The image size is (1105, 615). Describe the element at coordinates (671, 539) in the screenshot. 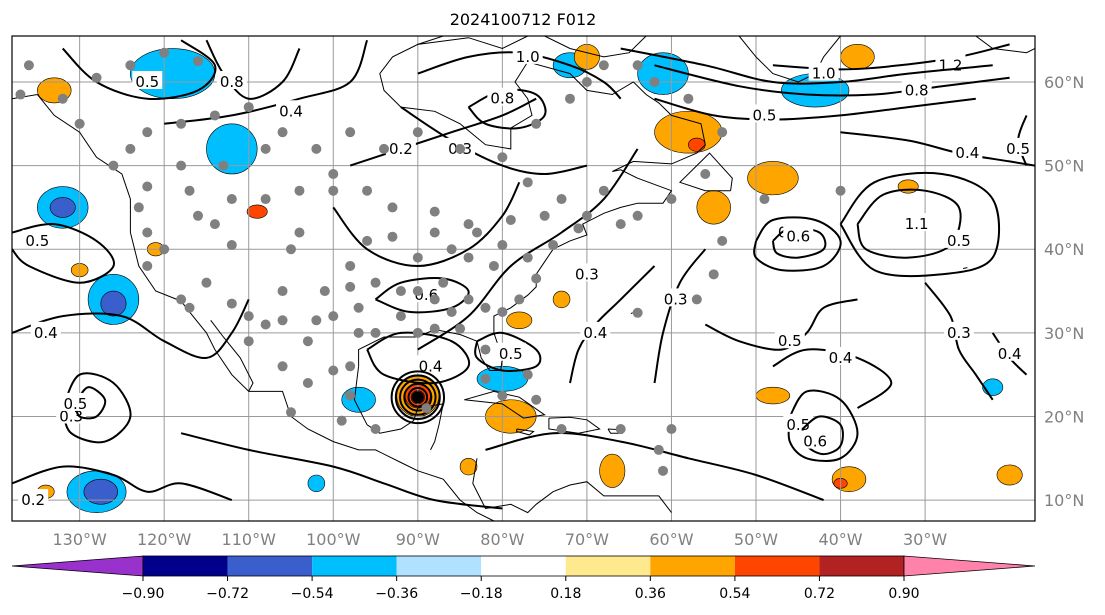

I see `longitude-tick-label: 60°W` at that location.